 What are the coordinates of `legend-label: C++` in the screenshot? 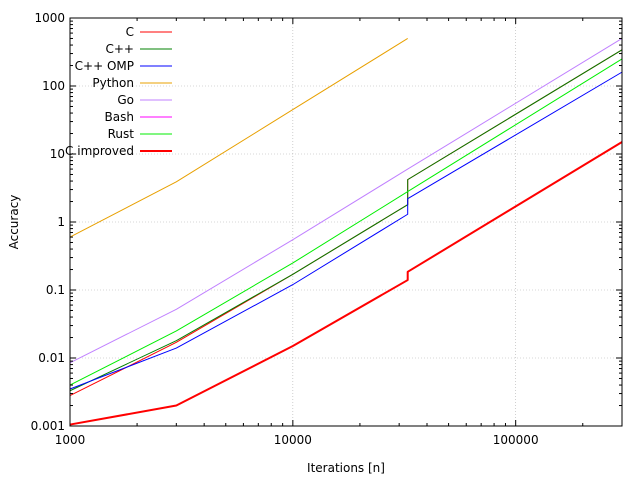 It's located at (120, 49).